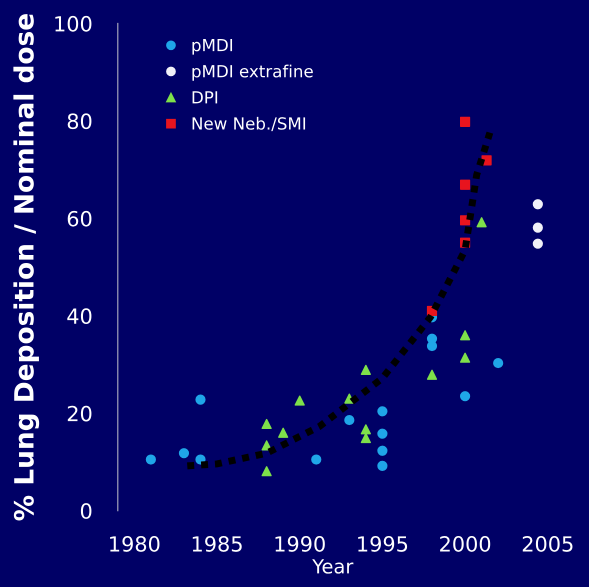 The image size is (589, 587). What do you see at coordinates (333, 566) in the screenshot?
I see `x-axis-title: Year` at bounding box center [333, 566].